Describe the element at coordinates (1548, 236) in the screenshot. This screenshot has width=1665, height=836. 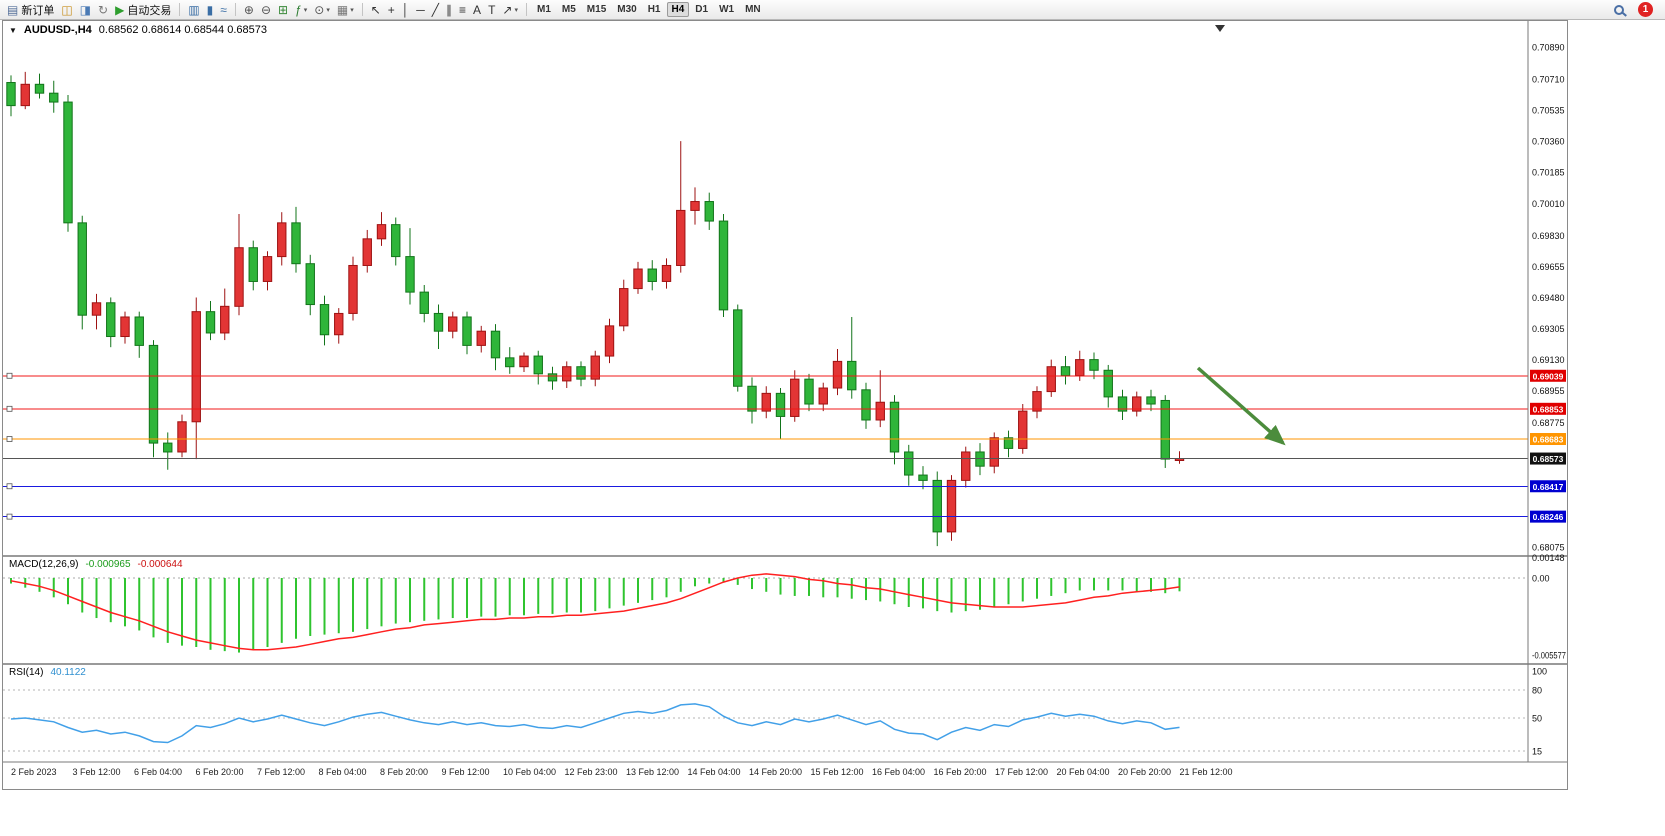
I see `svg-text: 0.69830` at that location.